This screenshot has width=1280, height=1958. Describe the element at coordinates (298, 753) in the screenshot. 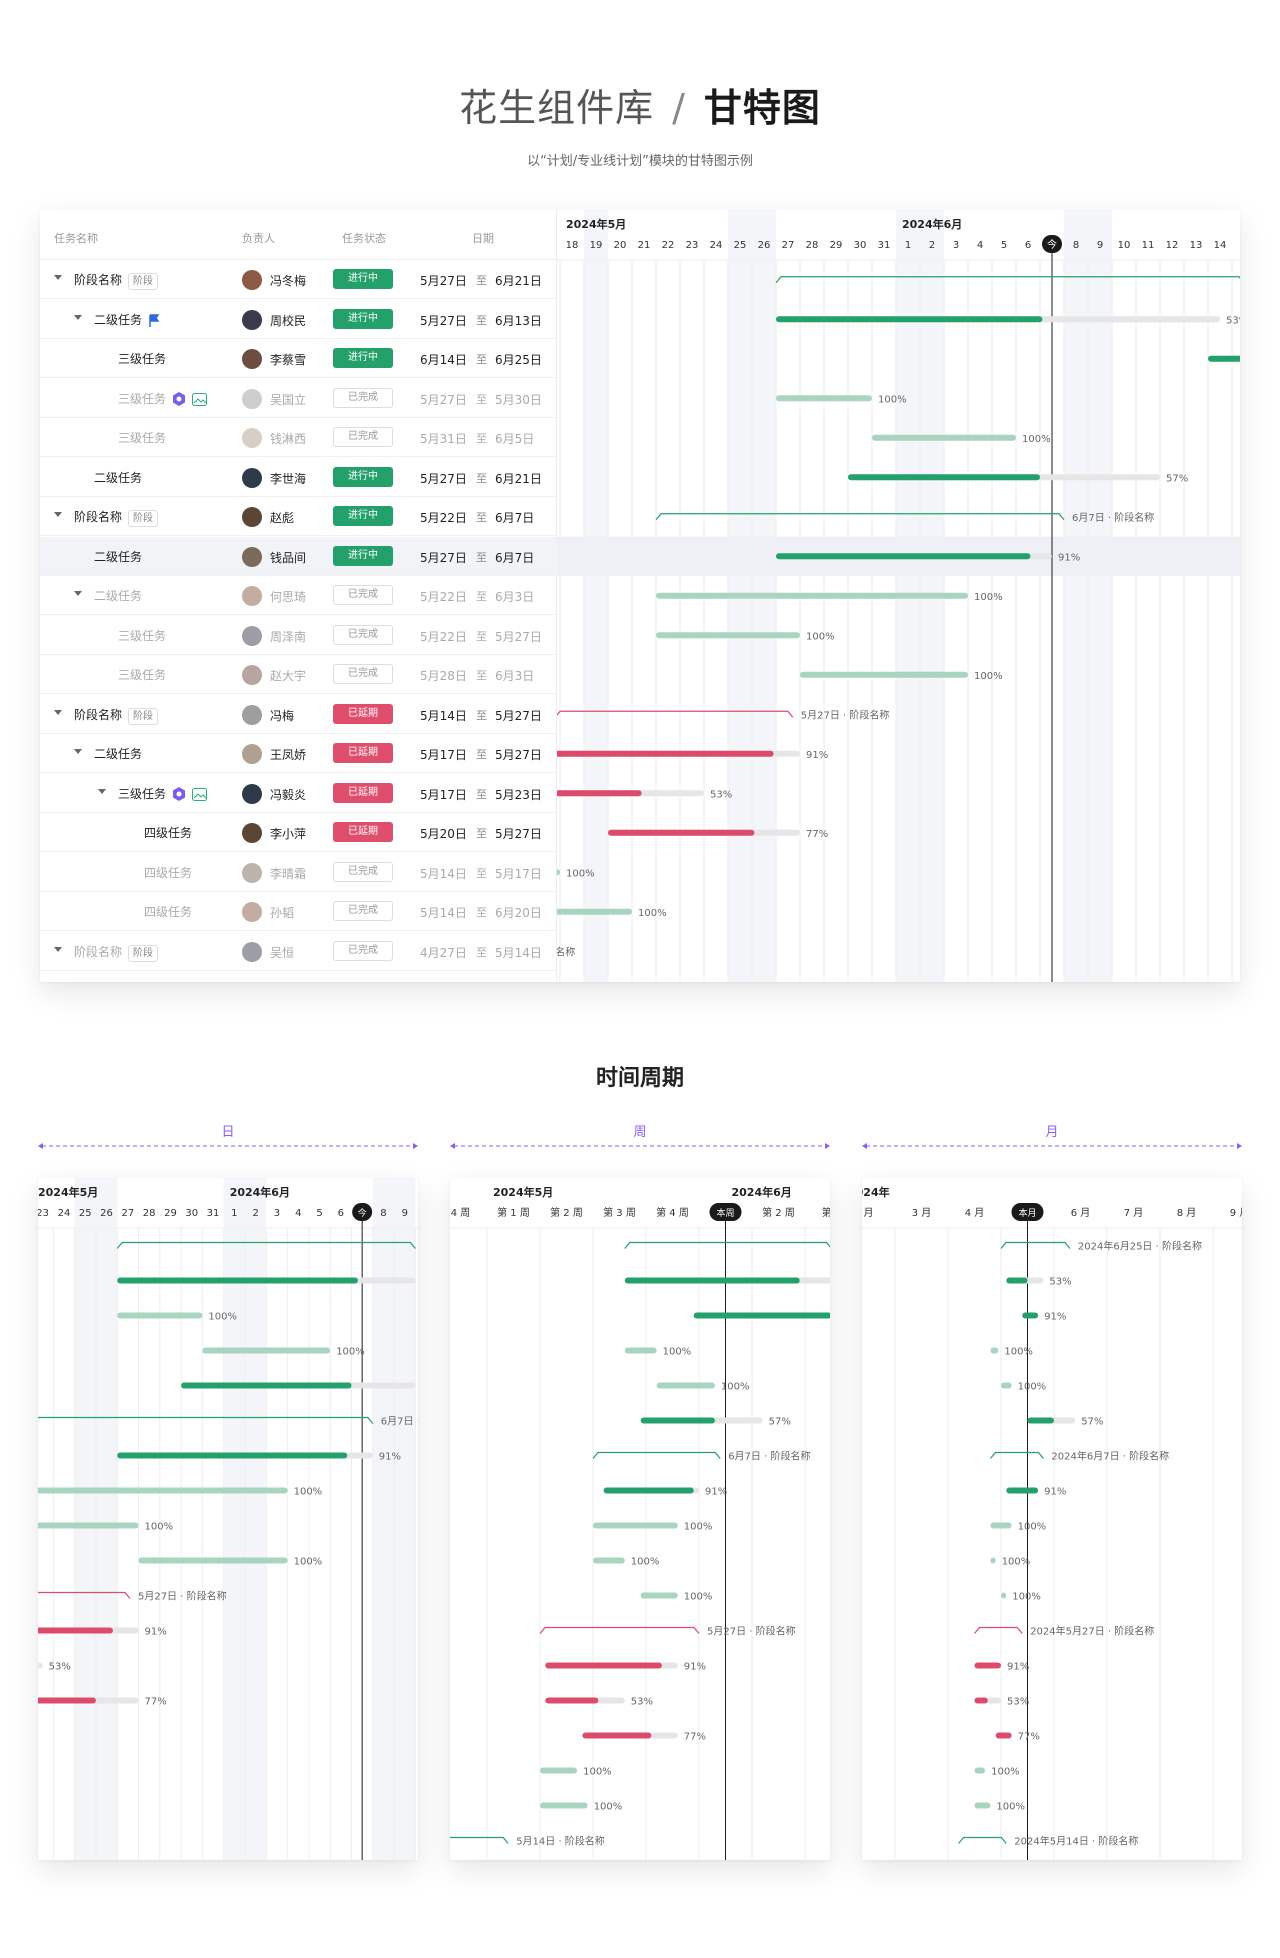

I see `task-row: 二级任务 王凤娇 已延期 5月17日至 5月27日` at that location.